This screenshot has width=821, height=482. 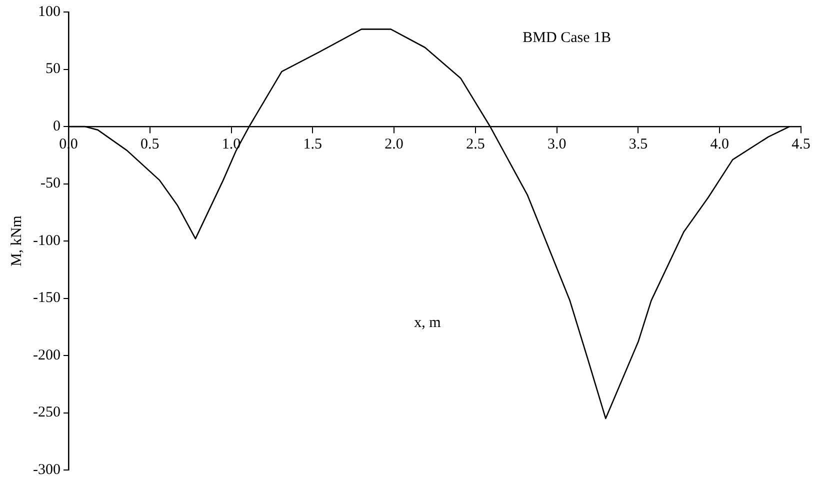 I want to click on y-axis-title: M, kNm, so click(x=16, y=240).